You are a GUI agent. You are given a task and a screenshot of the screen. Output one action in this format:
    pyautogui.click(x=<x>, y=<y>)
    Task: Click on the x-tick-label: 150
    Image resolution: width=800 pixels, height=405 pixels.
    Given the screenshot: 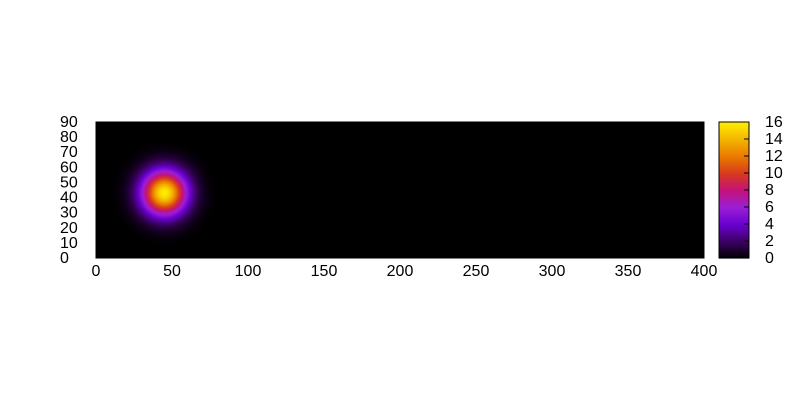 What is the action you would take?
    pyautogui.click(x=324, y=271)
    